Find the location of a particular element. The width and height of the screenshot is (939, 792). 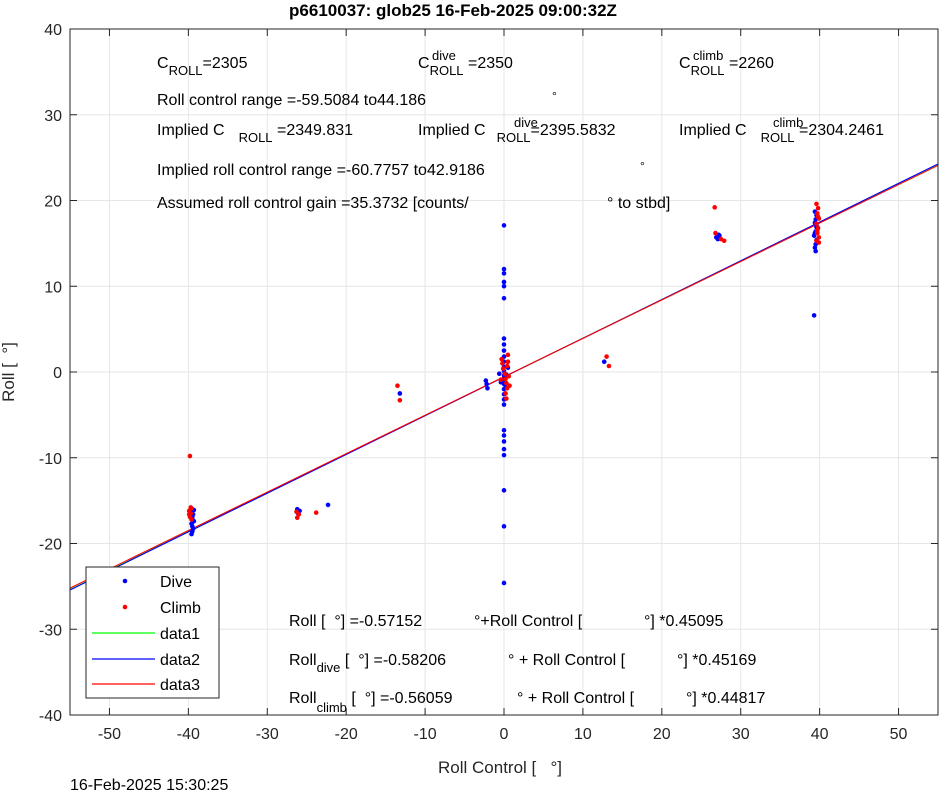

x-tick-label: 50 is located at coordinates (899, 734).